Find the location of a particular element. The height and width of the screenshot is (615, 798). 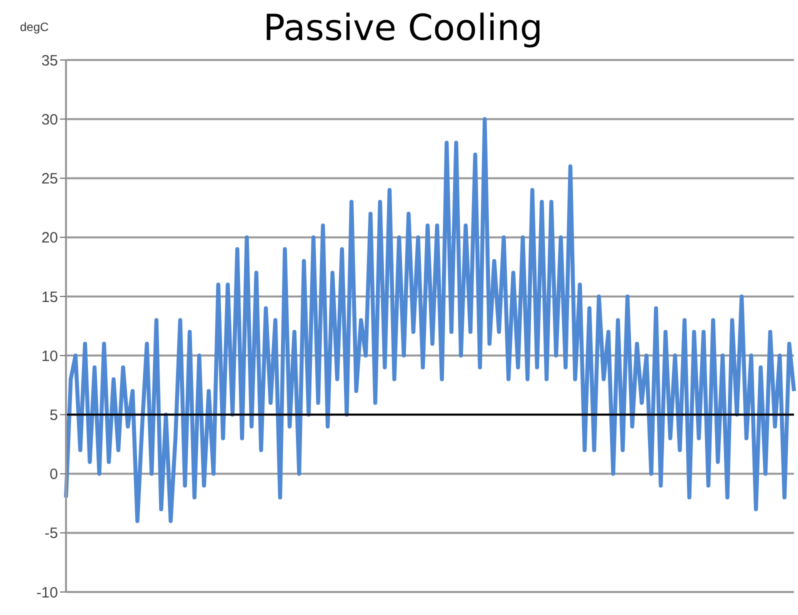

y-axis-title: degC is located at coordinates (34, 27).